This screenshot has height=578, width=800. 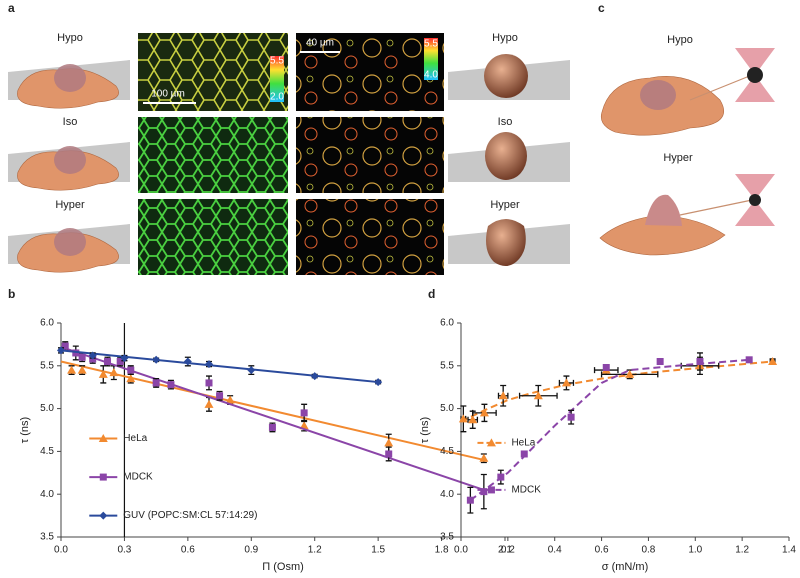 What do you see at coordinates (505, 205) in the screenshot?
I see `guv-label: Hyper` at bounding box center [505, 205].